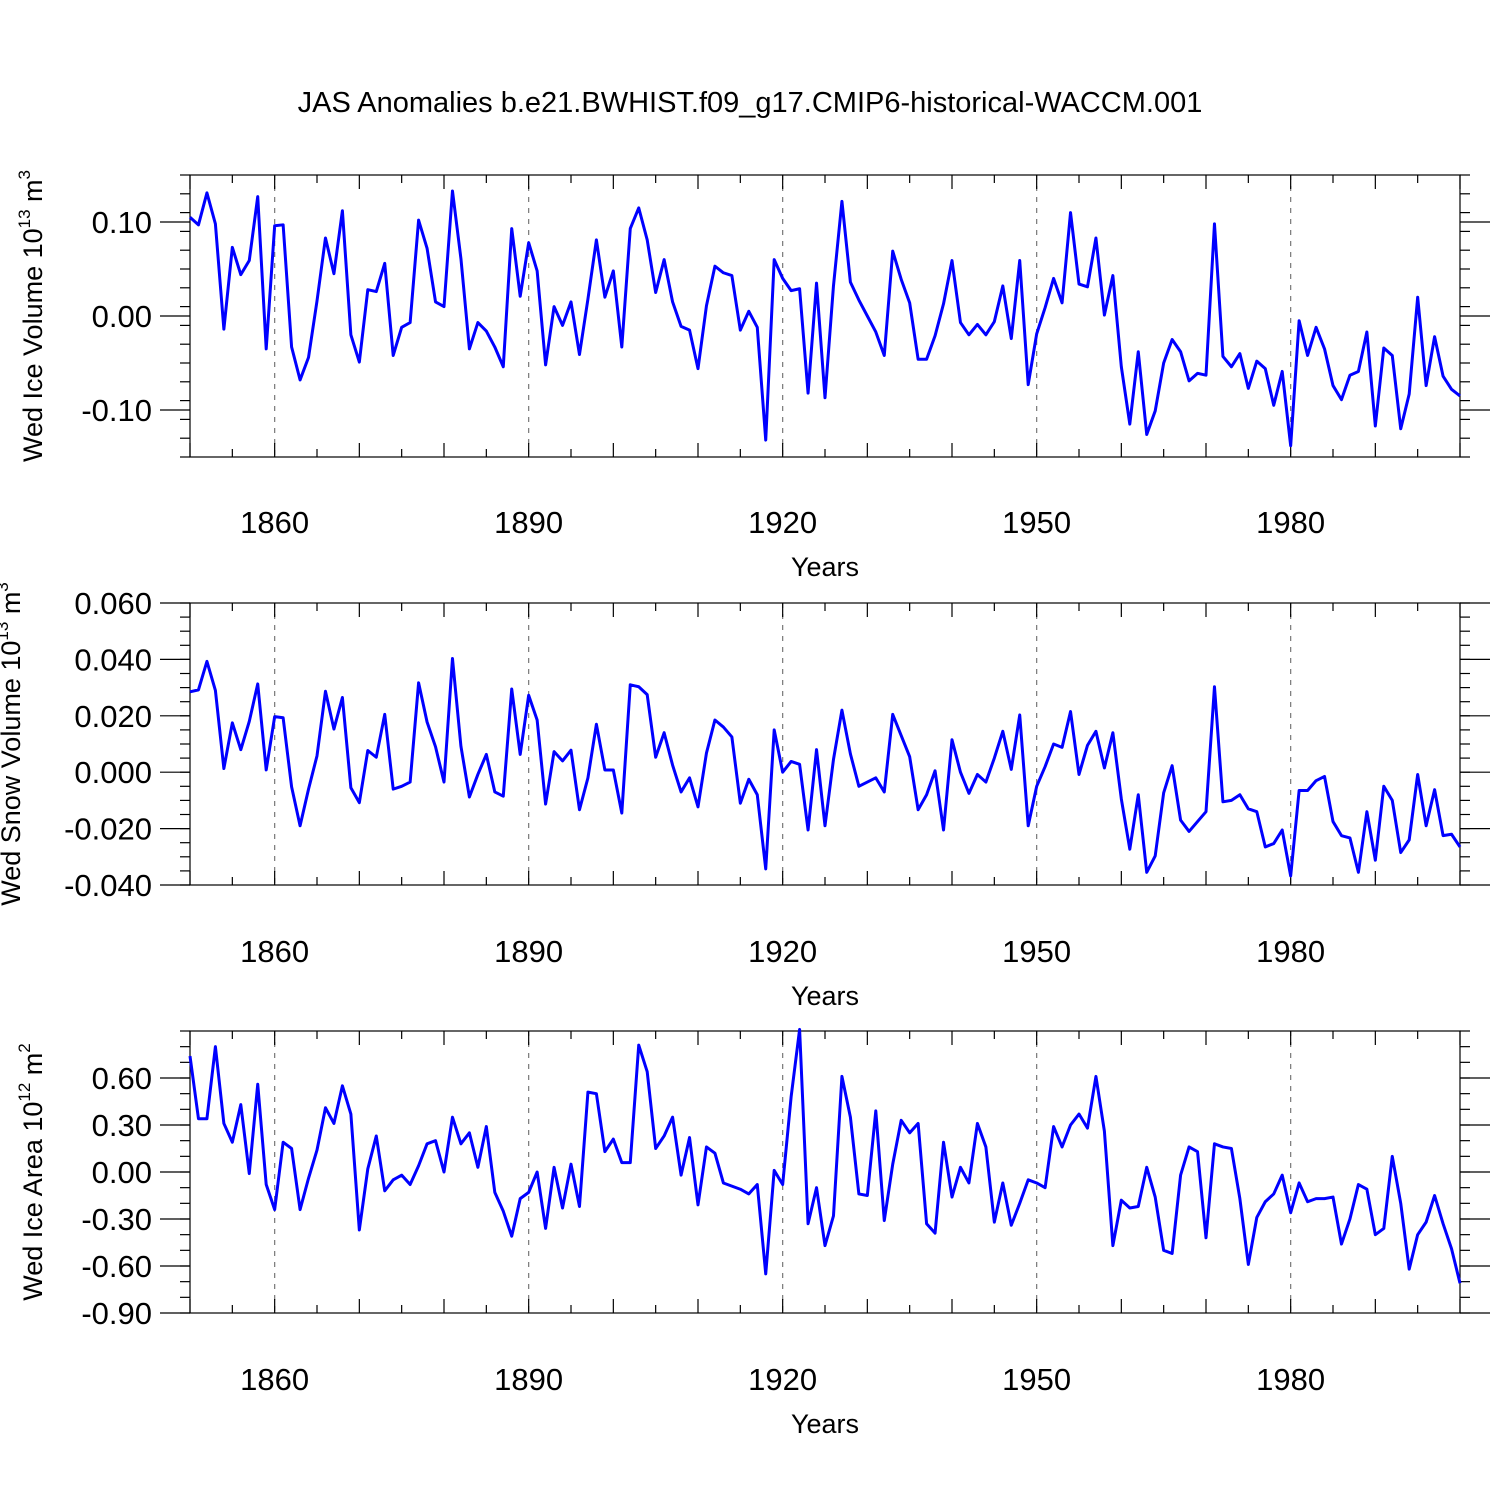  What do you see at coordinates (116, 1313) in the screenshot?
I see `y-tick-label: -0.90` at bounding box center [116, 1313].